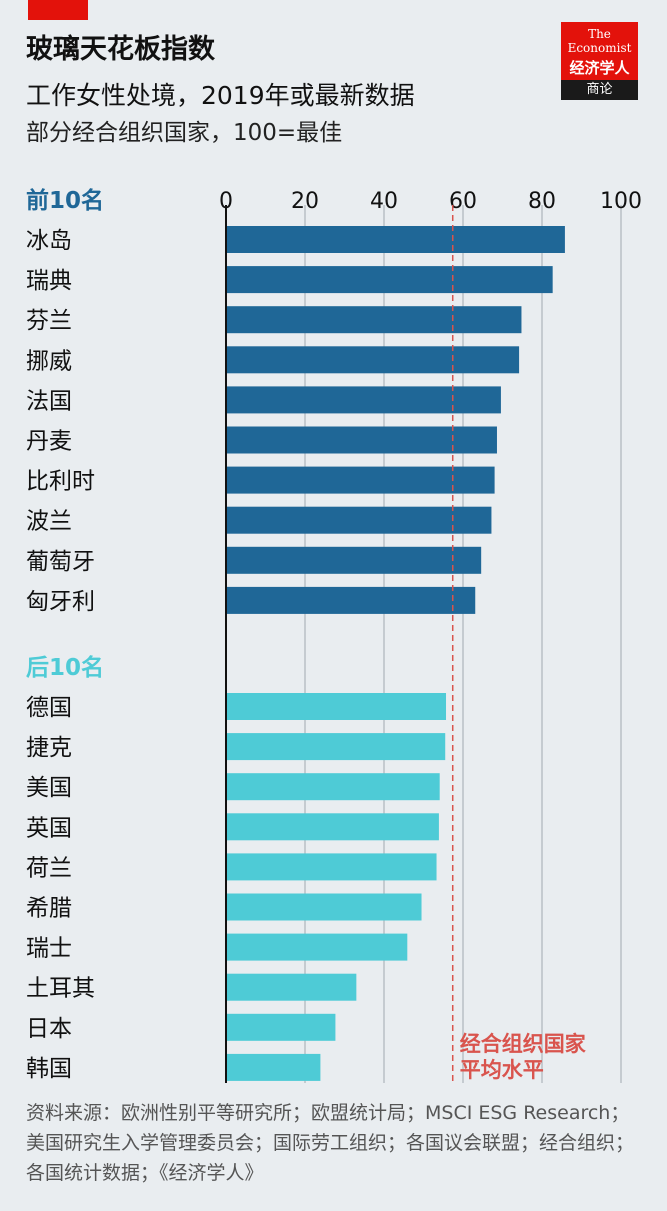  I want to click on x-tick-label: 40, so click(384, 201).